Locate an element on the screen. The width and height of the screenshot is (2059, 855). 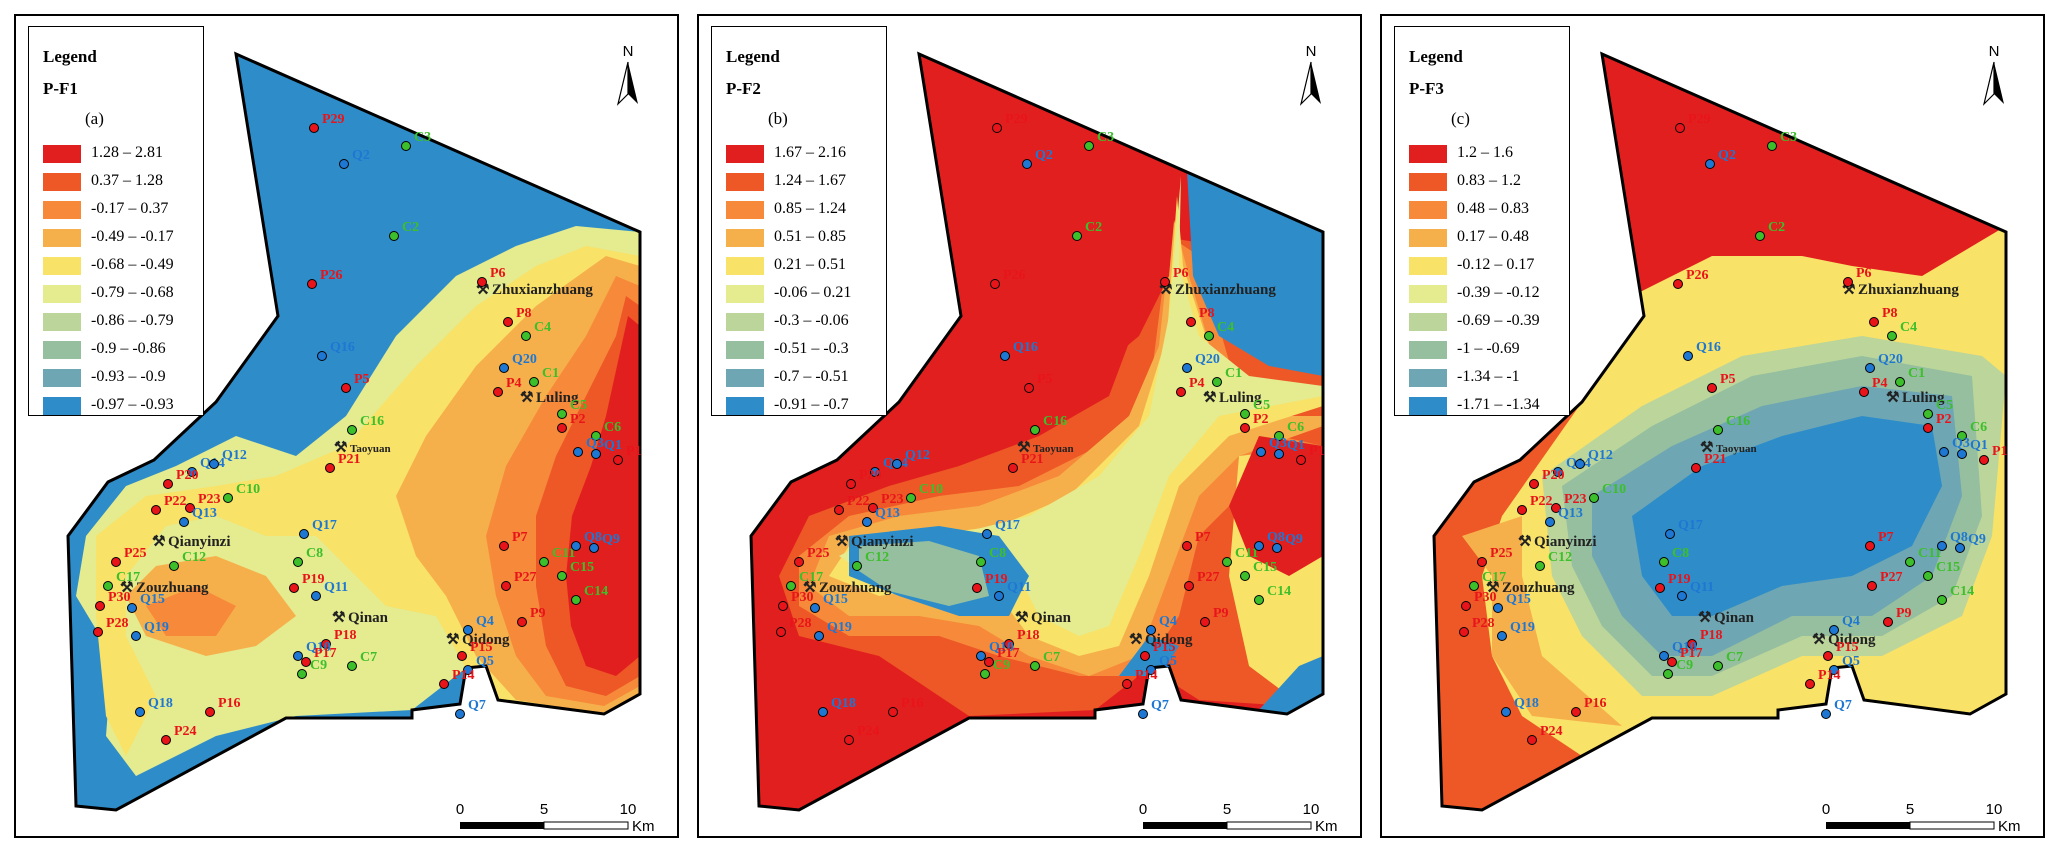
sample-label: C3 is located at coordinates (1788, 137).